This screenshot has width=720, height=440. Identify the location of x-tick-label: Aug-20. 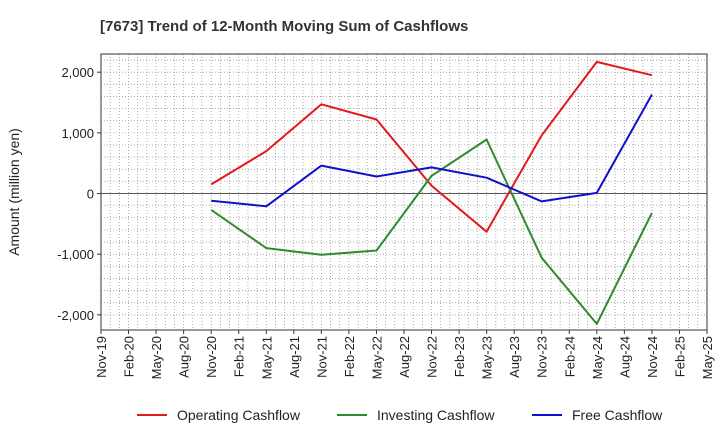
(184, 357).